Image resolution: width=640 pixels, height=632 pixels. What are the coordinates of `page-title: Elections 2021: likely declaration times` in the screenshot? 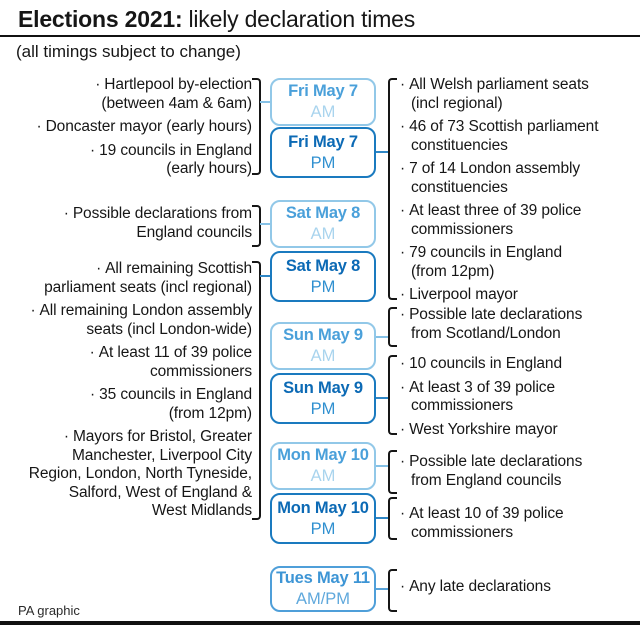 It's located at (216, 19).